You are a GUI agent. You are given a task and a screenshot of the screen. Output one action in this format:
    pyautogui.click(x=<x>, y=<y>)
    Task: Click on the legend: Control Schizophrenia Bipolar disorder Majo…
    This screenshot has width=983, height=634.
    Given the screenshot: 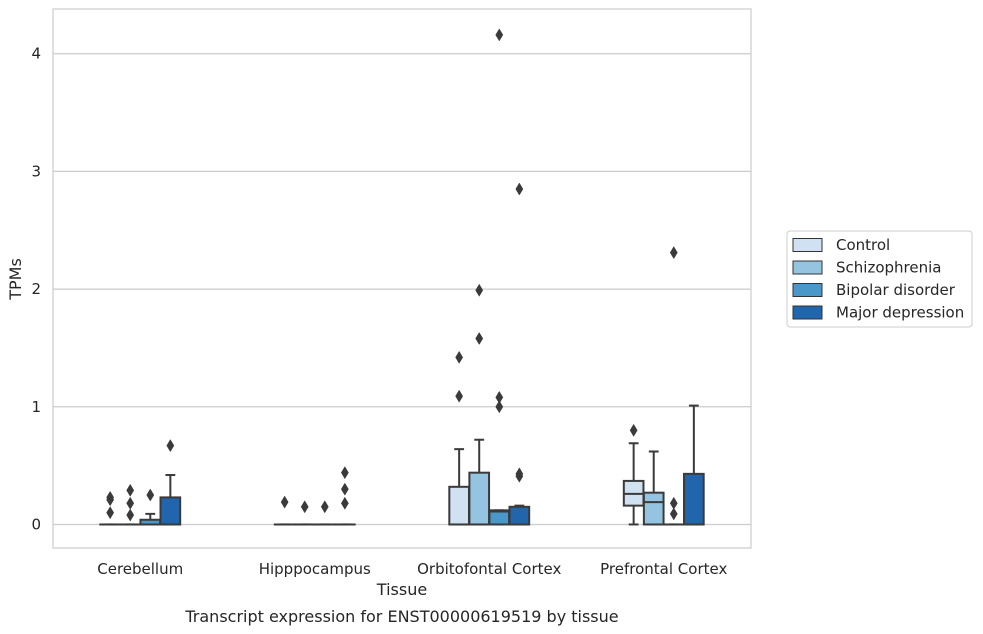 What is the action you would take?
    pyautogui.click(x=879, y=279)
    